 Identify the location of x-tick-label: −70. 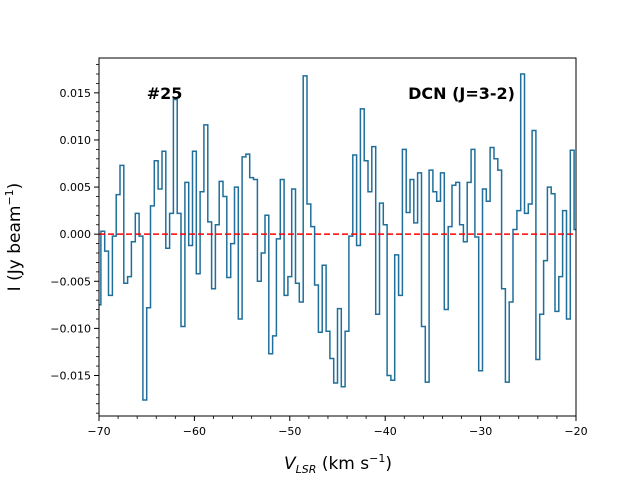
(98, 431).